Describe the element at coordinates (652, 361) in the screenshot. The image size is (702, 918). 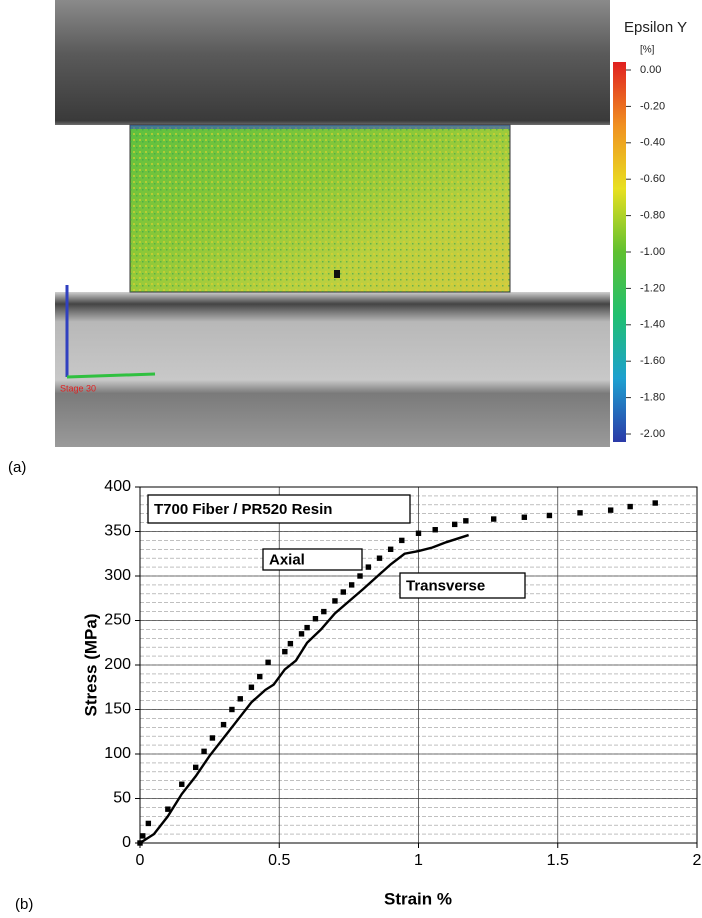
I see `colorbar-tick-label: -1.60` at that location.